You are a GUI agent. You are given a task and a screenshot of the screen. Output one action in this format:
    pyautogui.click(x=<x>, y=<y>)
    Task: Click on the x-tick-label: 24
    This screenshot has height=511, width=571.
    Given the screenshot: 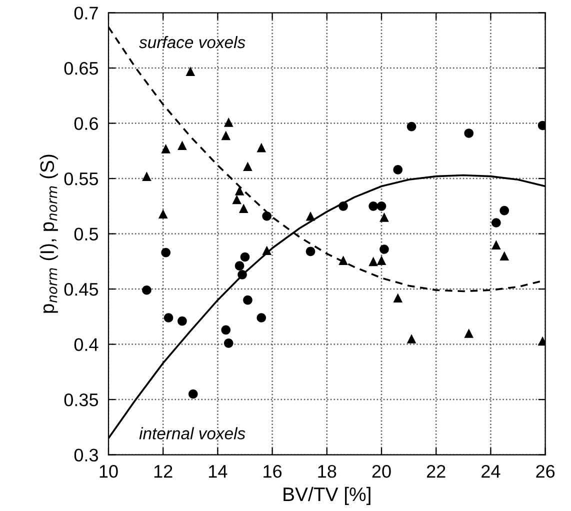 What is the action you would take?
    pyautogui.click(x=491, y=471)
    